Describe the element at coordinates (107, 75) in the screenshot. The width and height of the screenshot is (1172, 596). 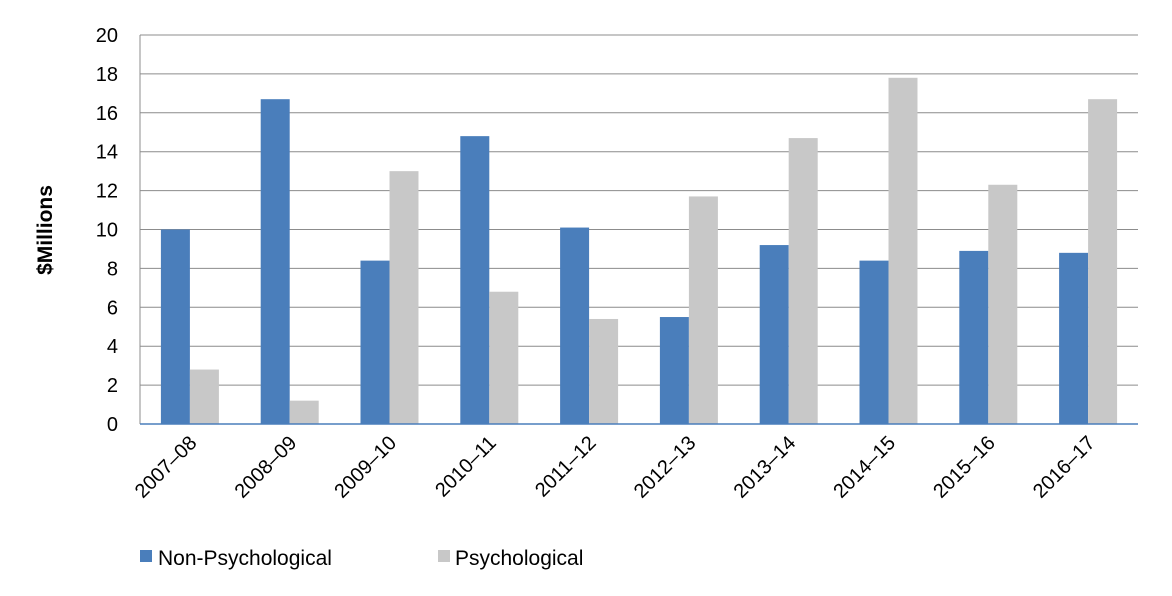
I see `y-tick-label: 18` at that location.